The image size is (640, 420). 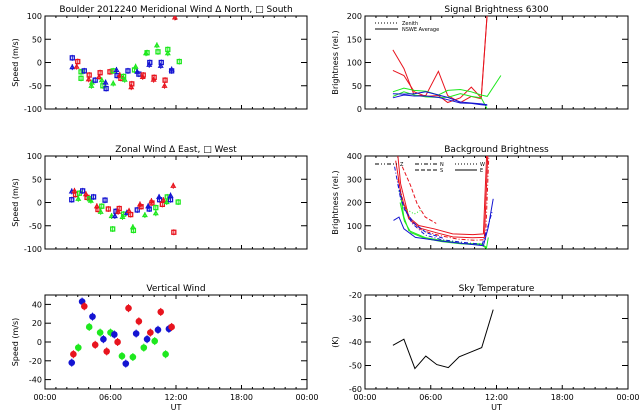 I want to click on chart-title: Signal Brightness 6300, so click(x=496, y=10).